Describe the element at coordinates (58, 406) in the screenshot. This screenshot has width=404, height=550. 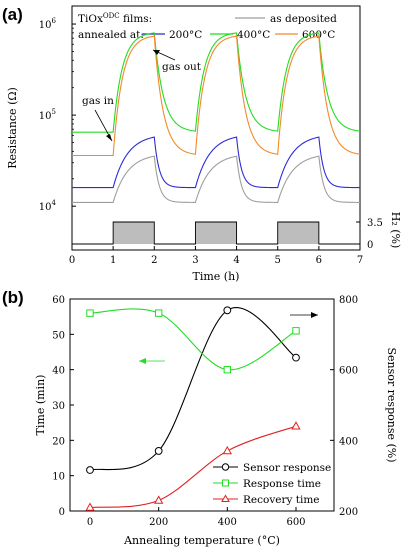
I see `panel-b-ytick-label: 30` at that location.